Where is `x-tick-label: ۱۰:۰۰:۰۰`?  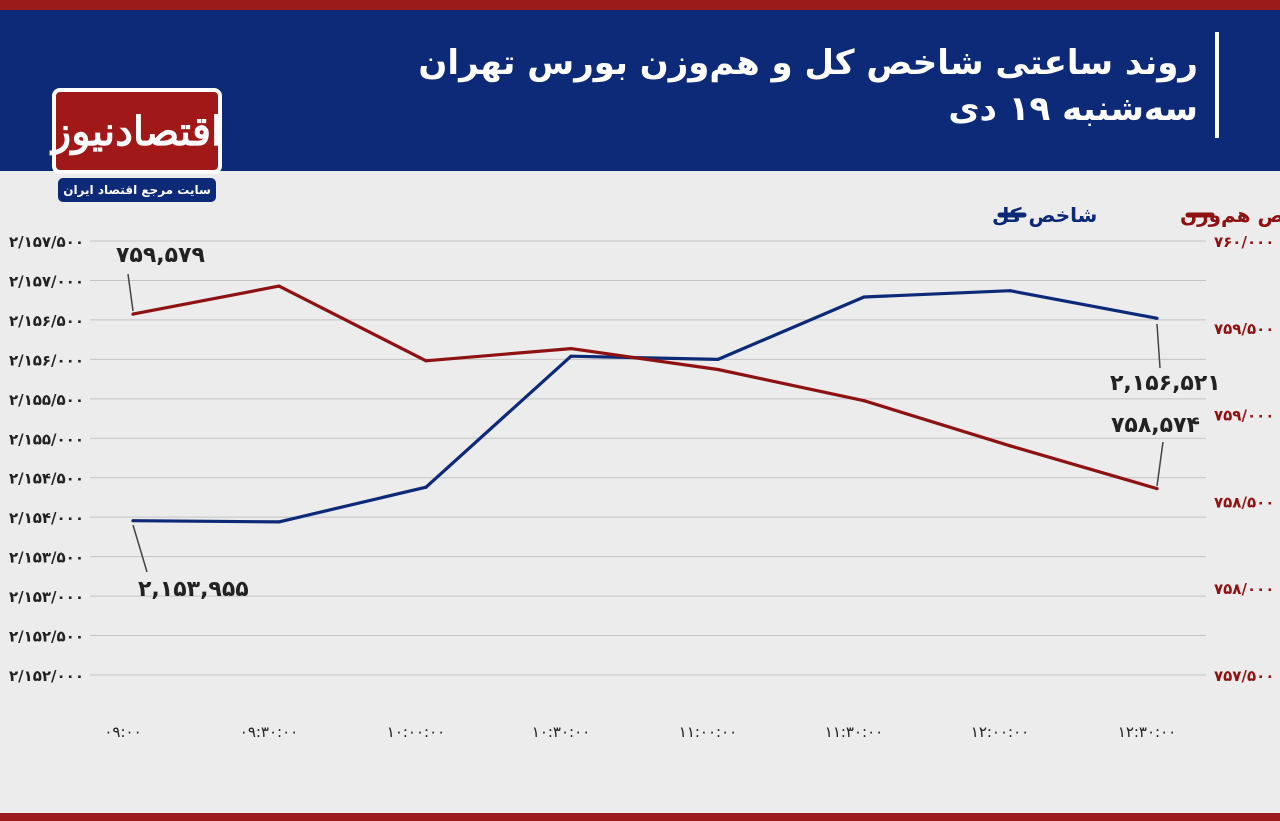 x-tick-label: ۱۰:۰۰:۰۰ is located at coordinates (416, 732).